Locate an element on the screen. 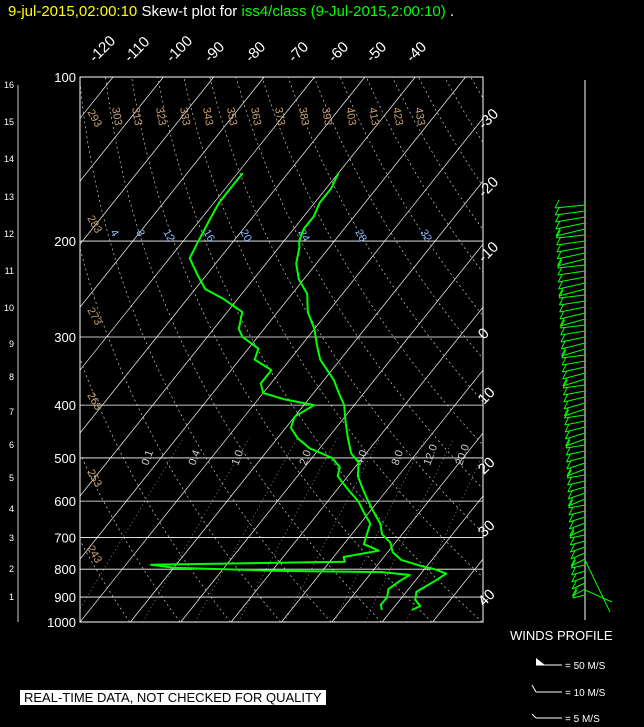  altitude-tick-label: 16 is located at coordinates (9, 85).